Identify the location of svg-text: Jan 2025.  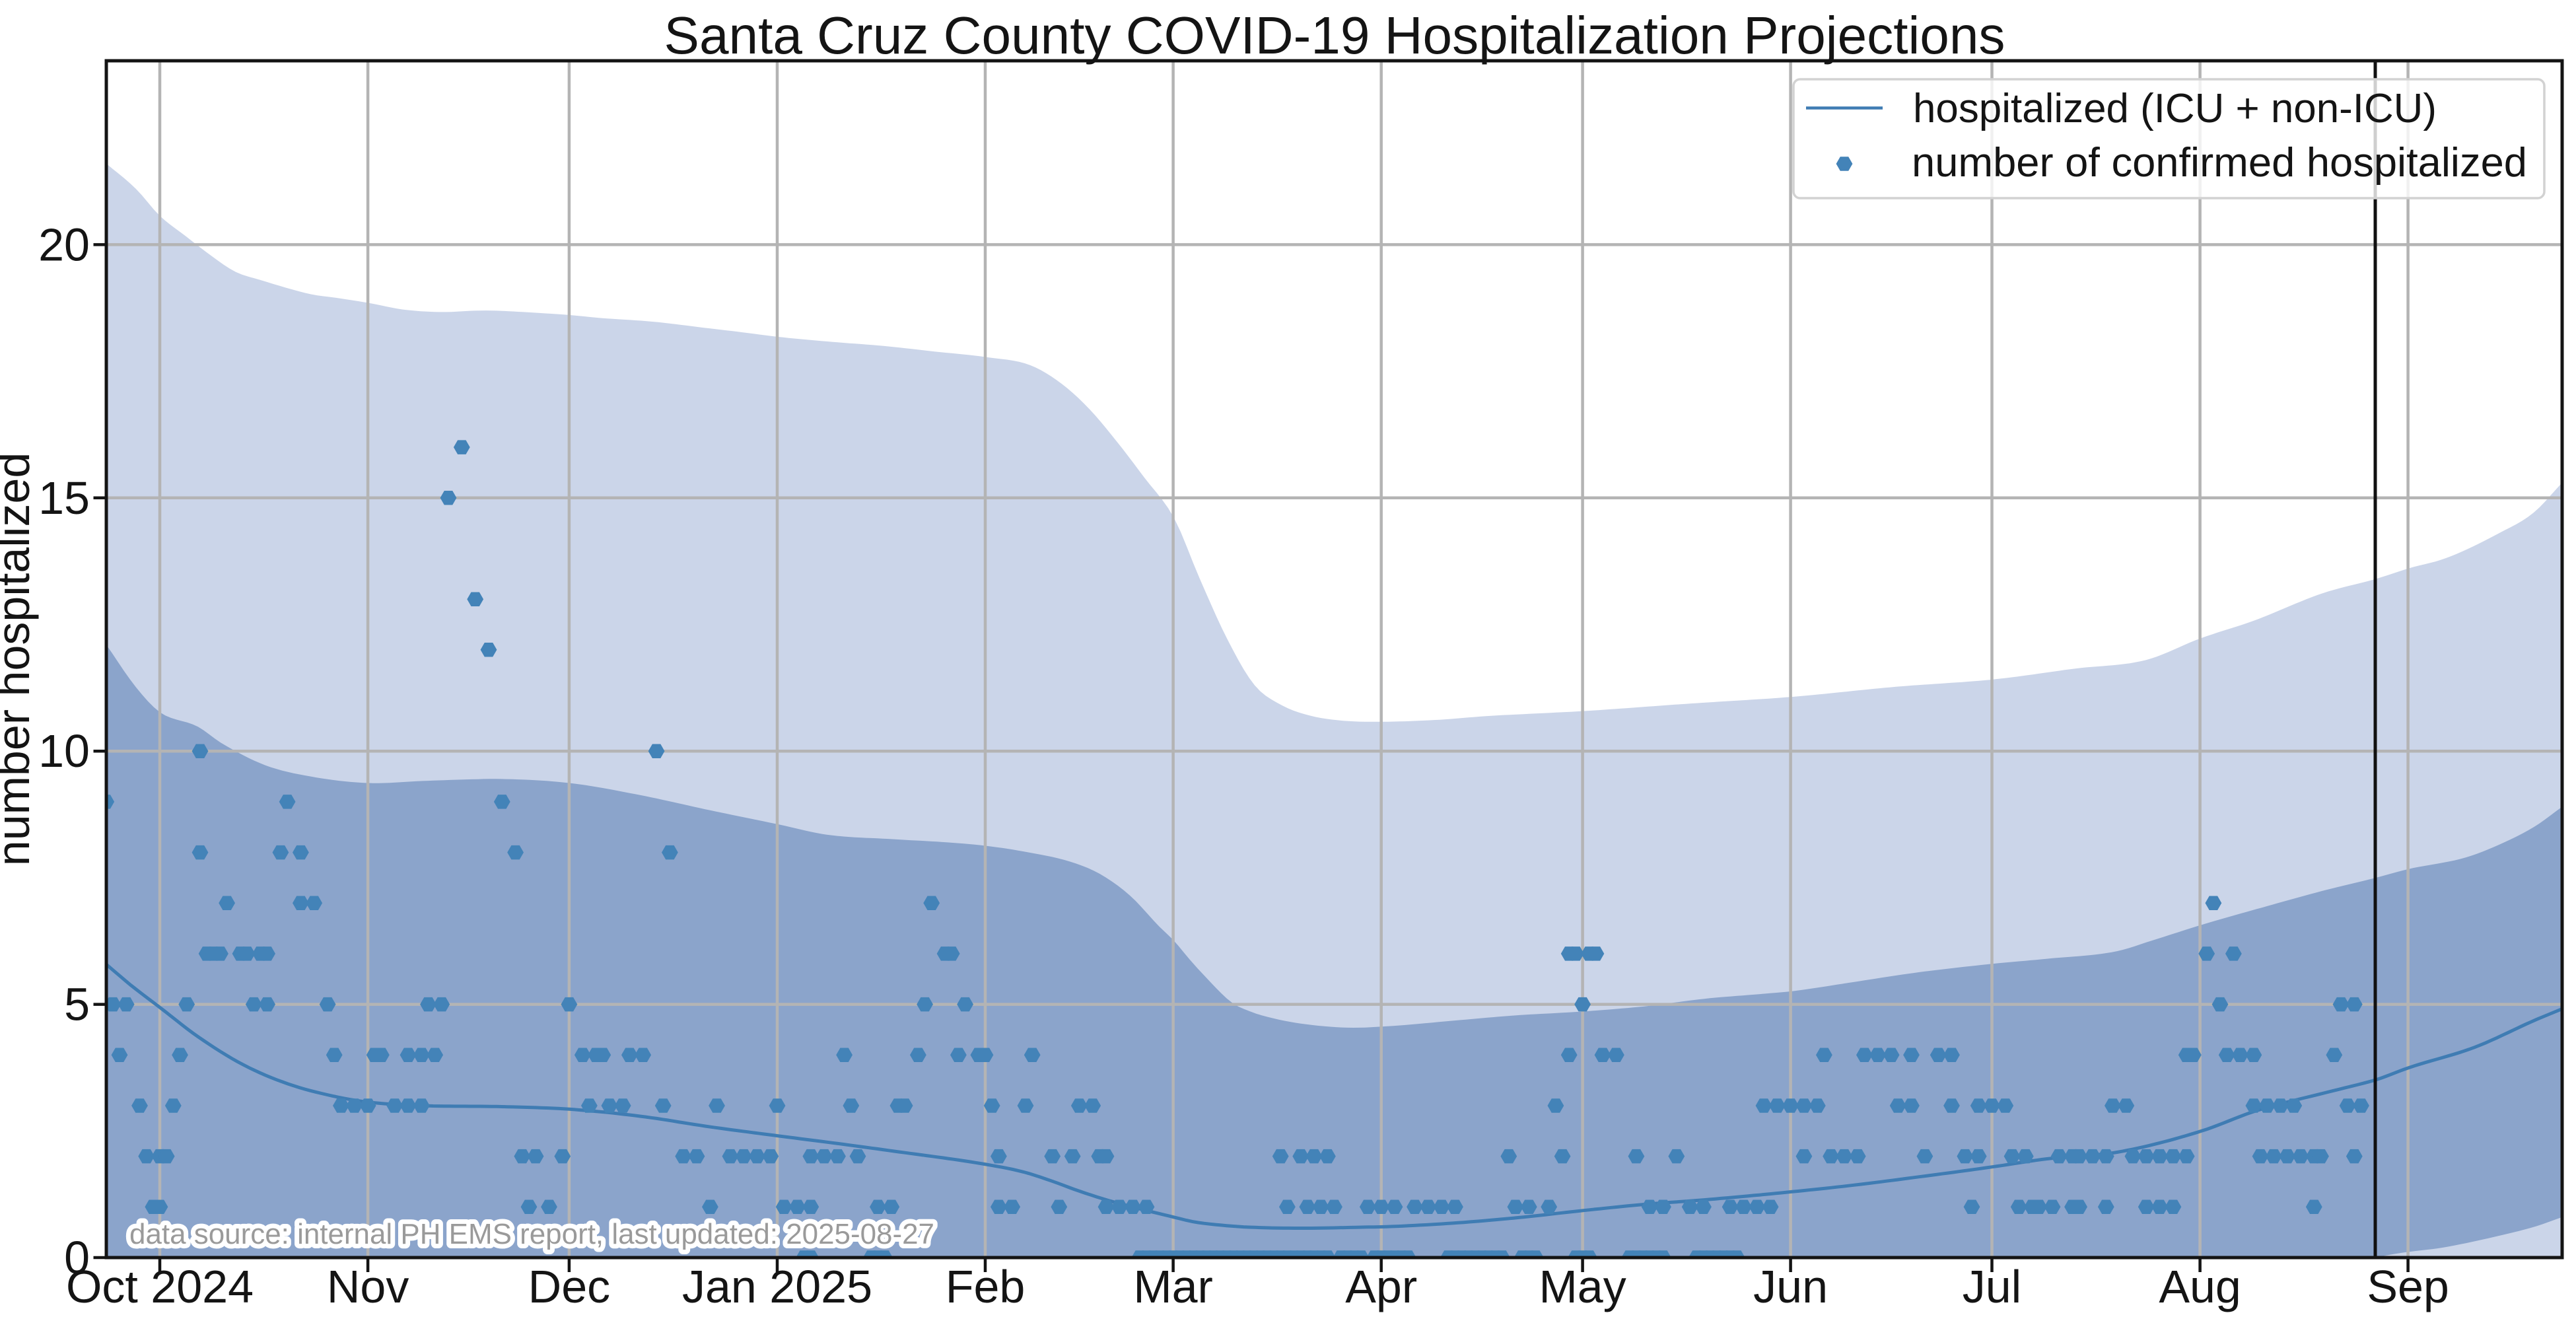
(777, 1286).